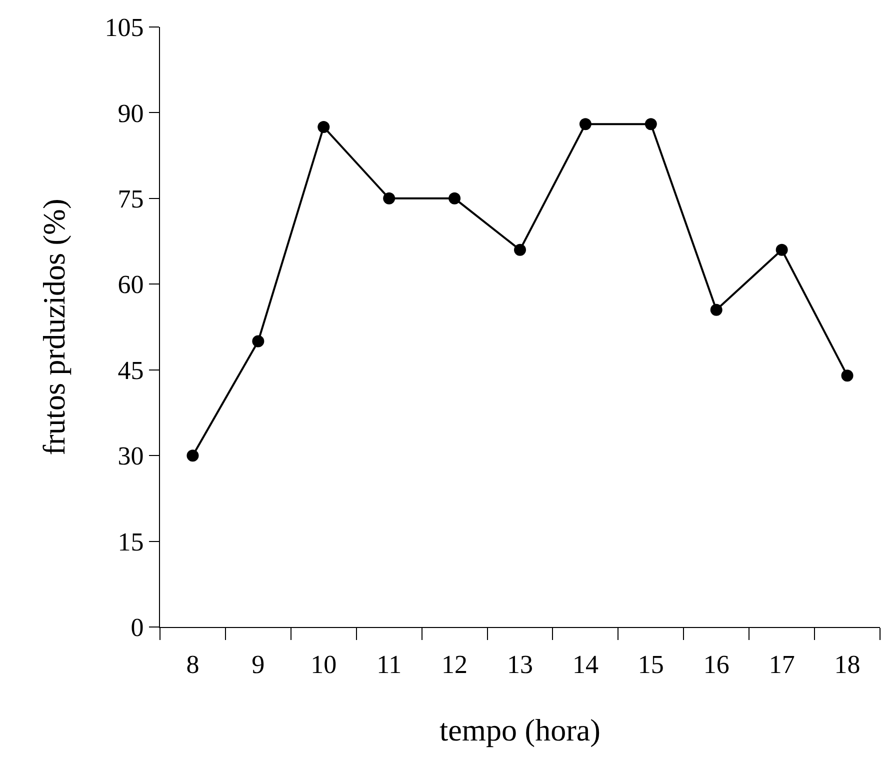 This screenshot has width=881, height=771. Describe the element at coordinates (520, 665) in the screenshot. I see `x-tick-label: 13` at that location.